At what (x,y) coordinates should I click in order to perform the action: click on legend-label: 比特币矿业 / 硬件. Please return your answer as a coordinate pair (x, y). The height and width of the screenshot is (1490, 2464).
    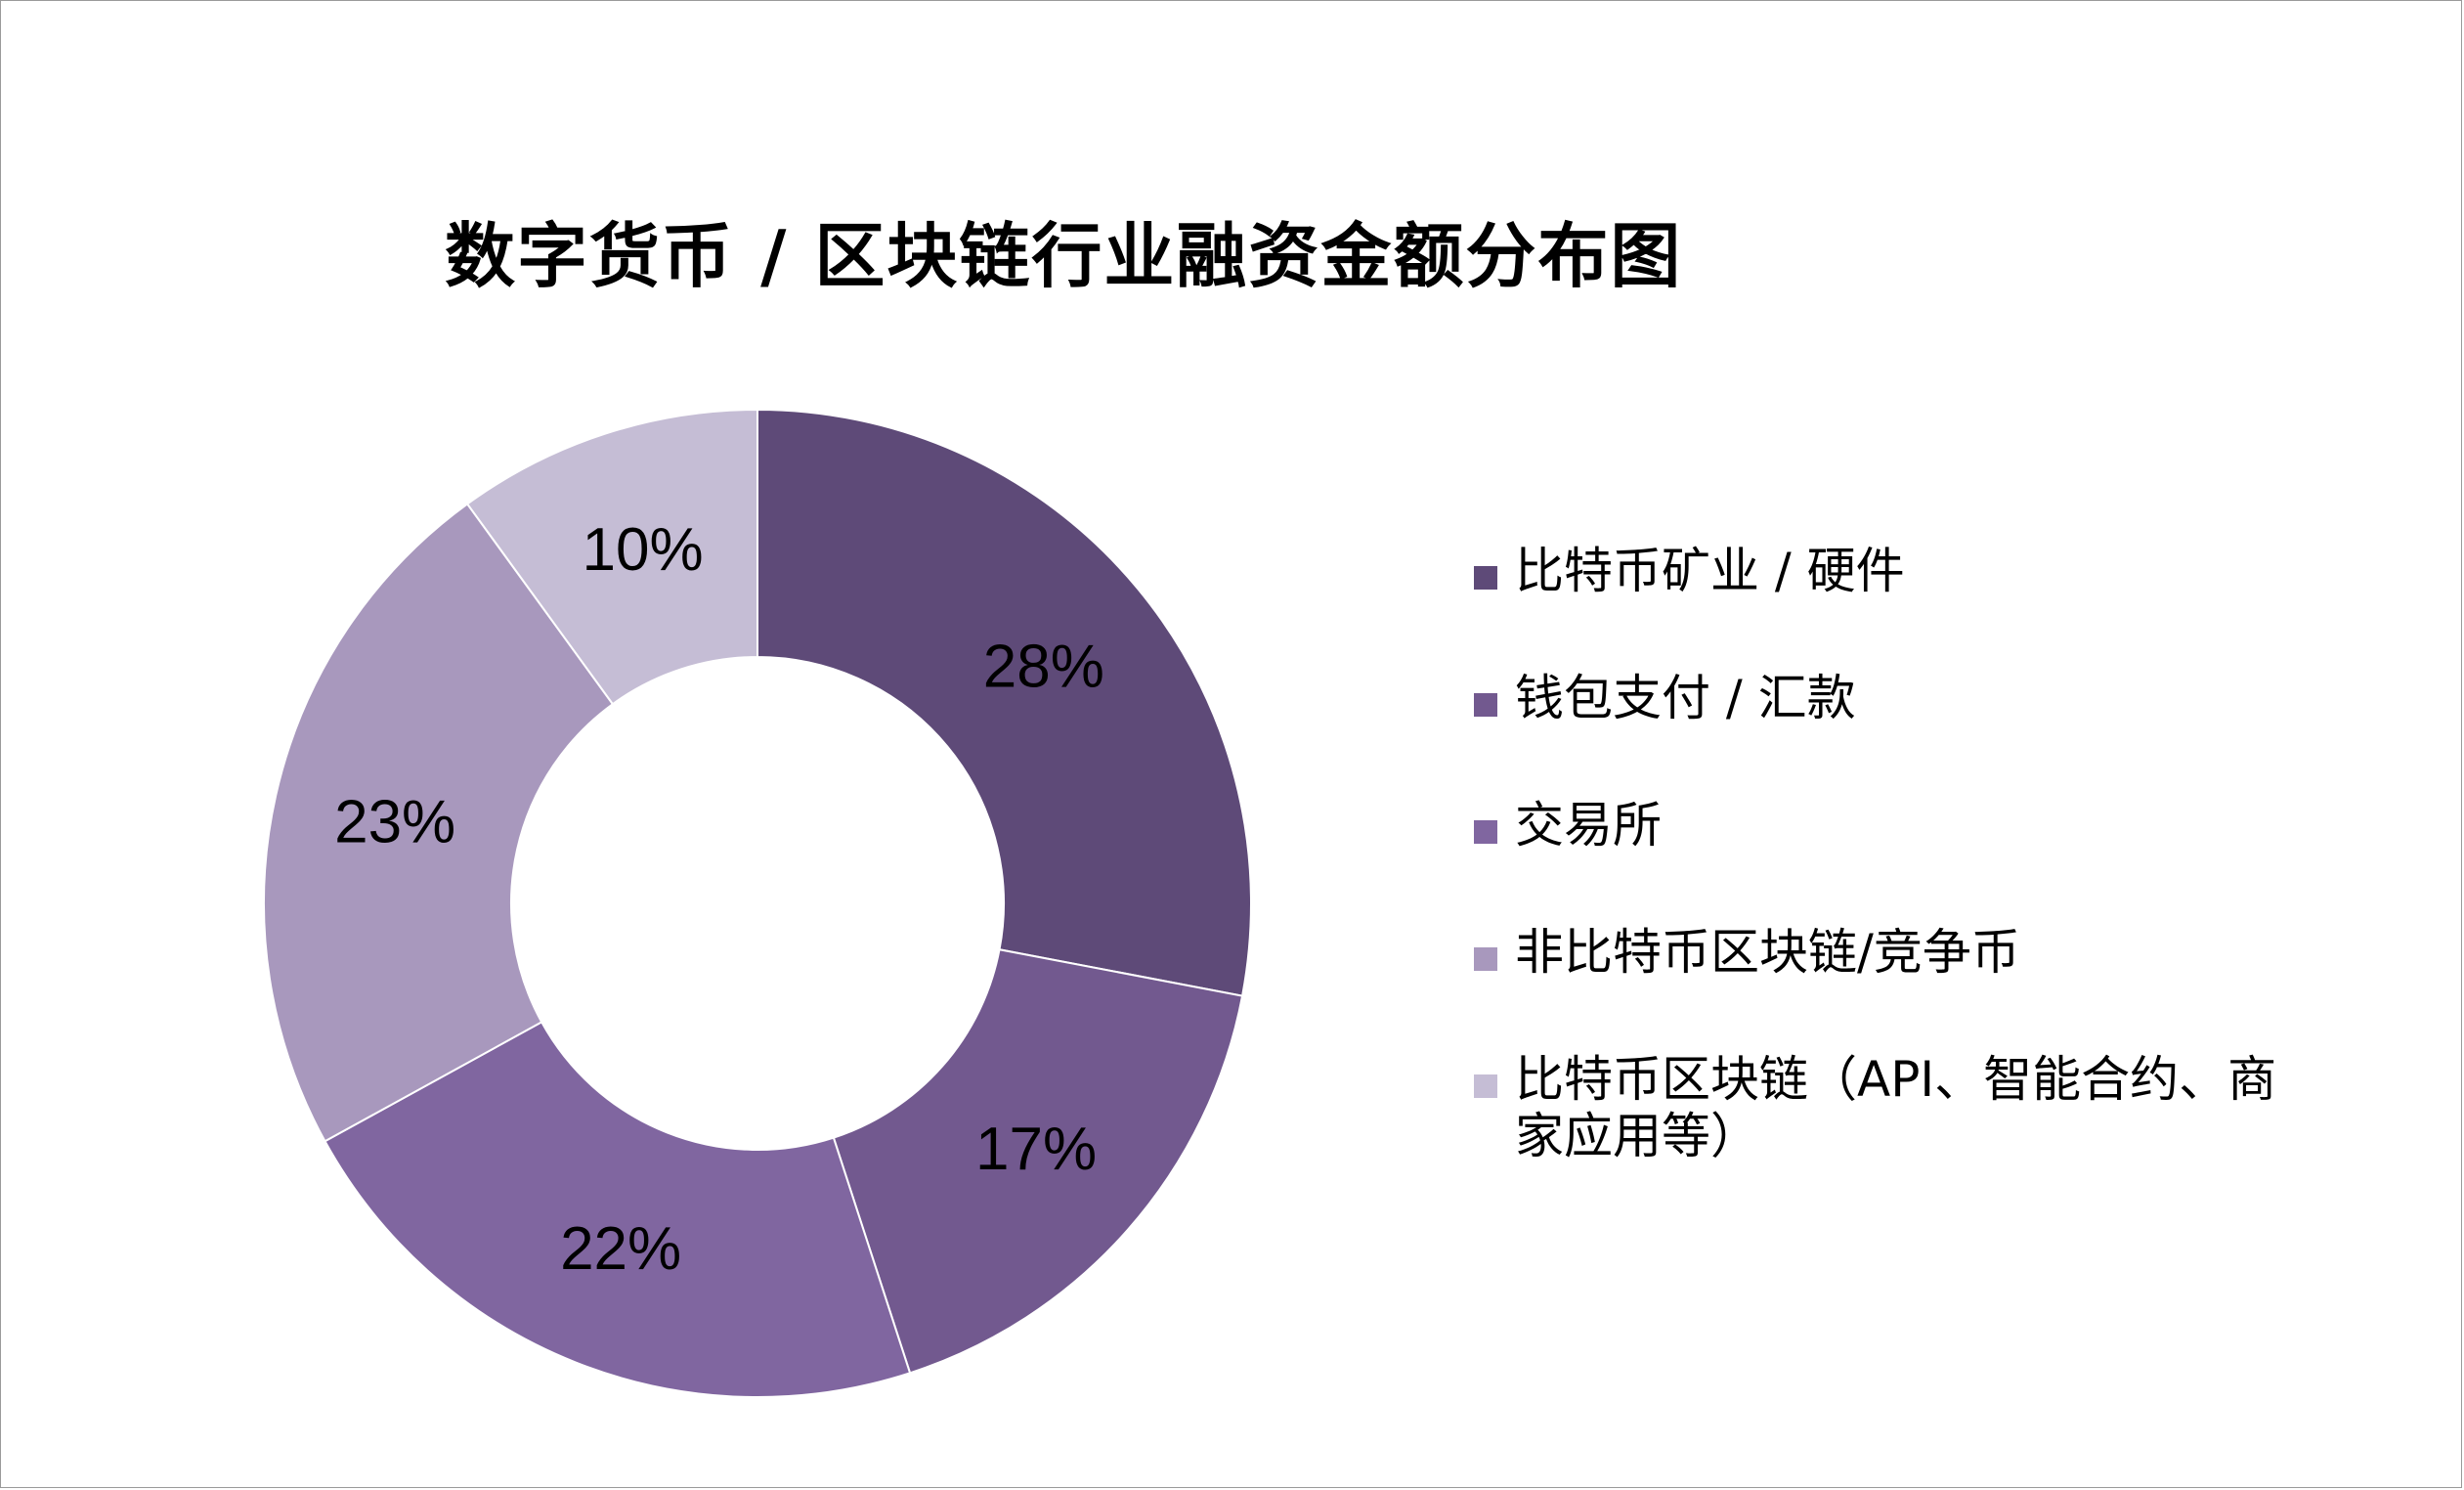
    Looking at the image, I should click on (1710, 571).